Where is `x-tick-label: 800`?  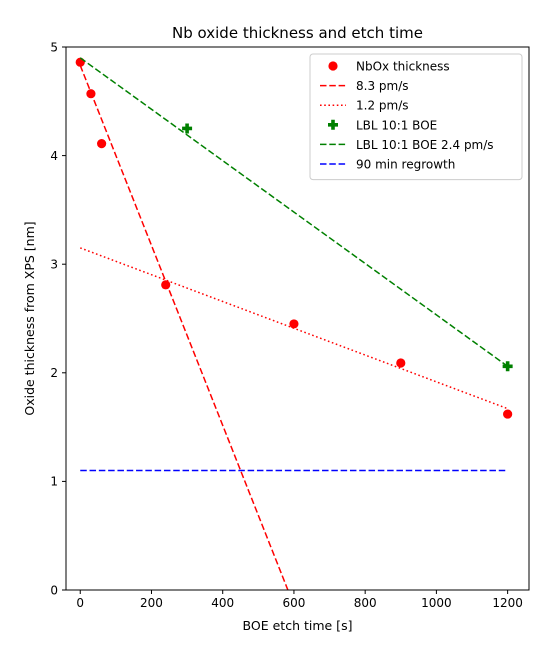
x-tick-label: 800 is located at coordinates (365, 603).